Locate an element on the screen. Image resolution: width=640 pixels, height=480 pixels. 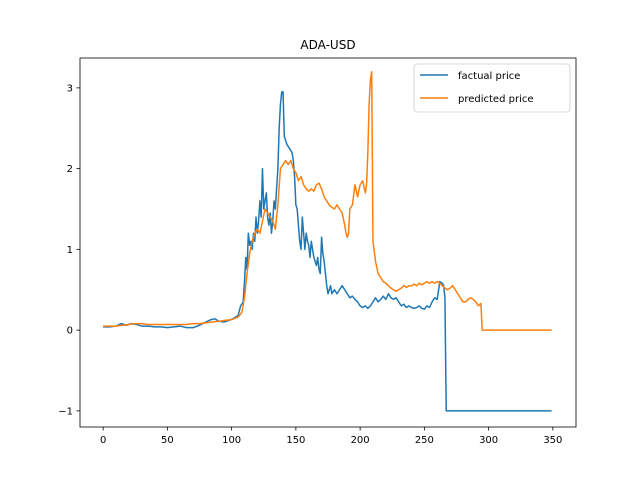
legend-label-predicted: predicted price is located at coordinates (496, 99).